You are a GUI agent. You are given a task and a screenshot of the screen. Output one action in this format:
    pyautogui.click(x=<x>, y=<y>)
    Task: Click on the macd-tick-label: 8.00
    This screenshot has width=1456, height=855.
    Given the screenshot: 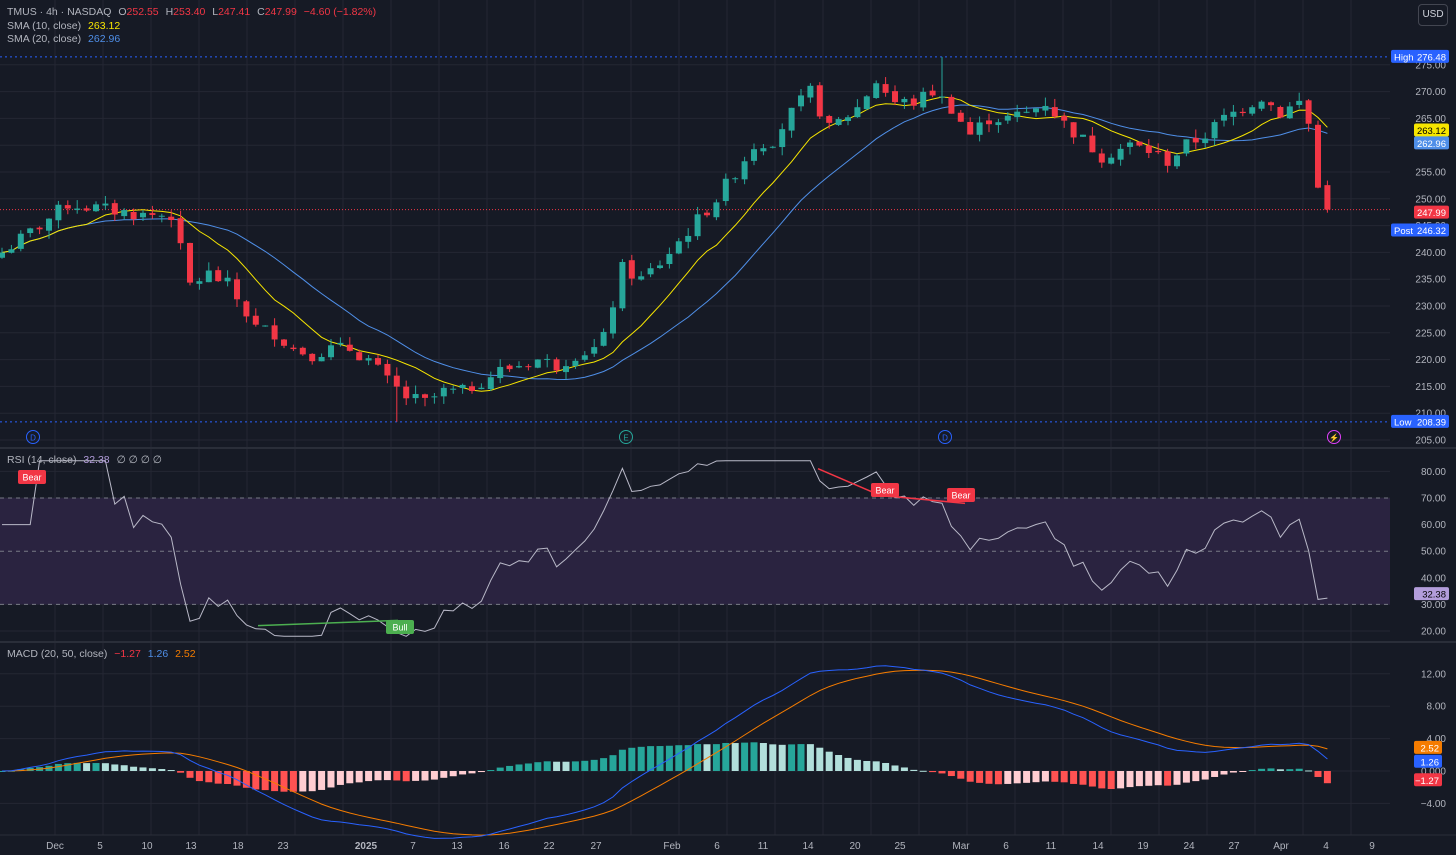 What is the action you would take?
    pyautogui.click(x=1437, y=707)
    